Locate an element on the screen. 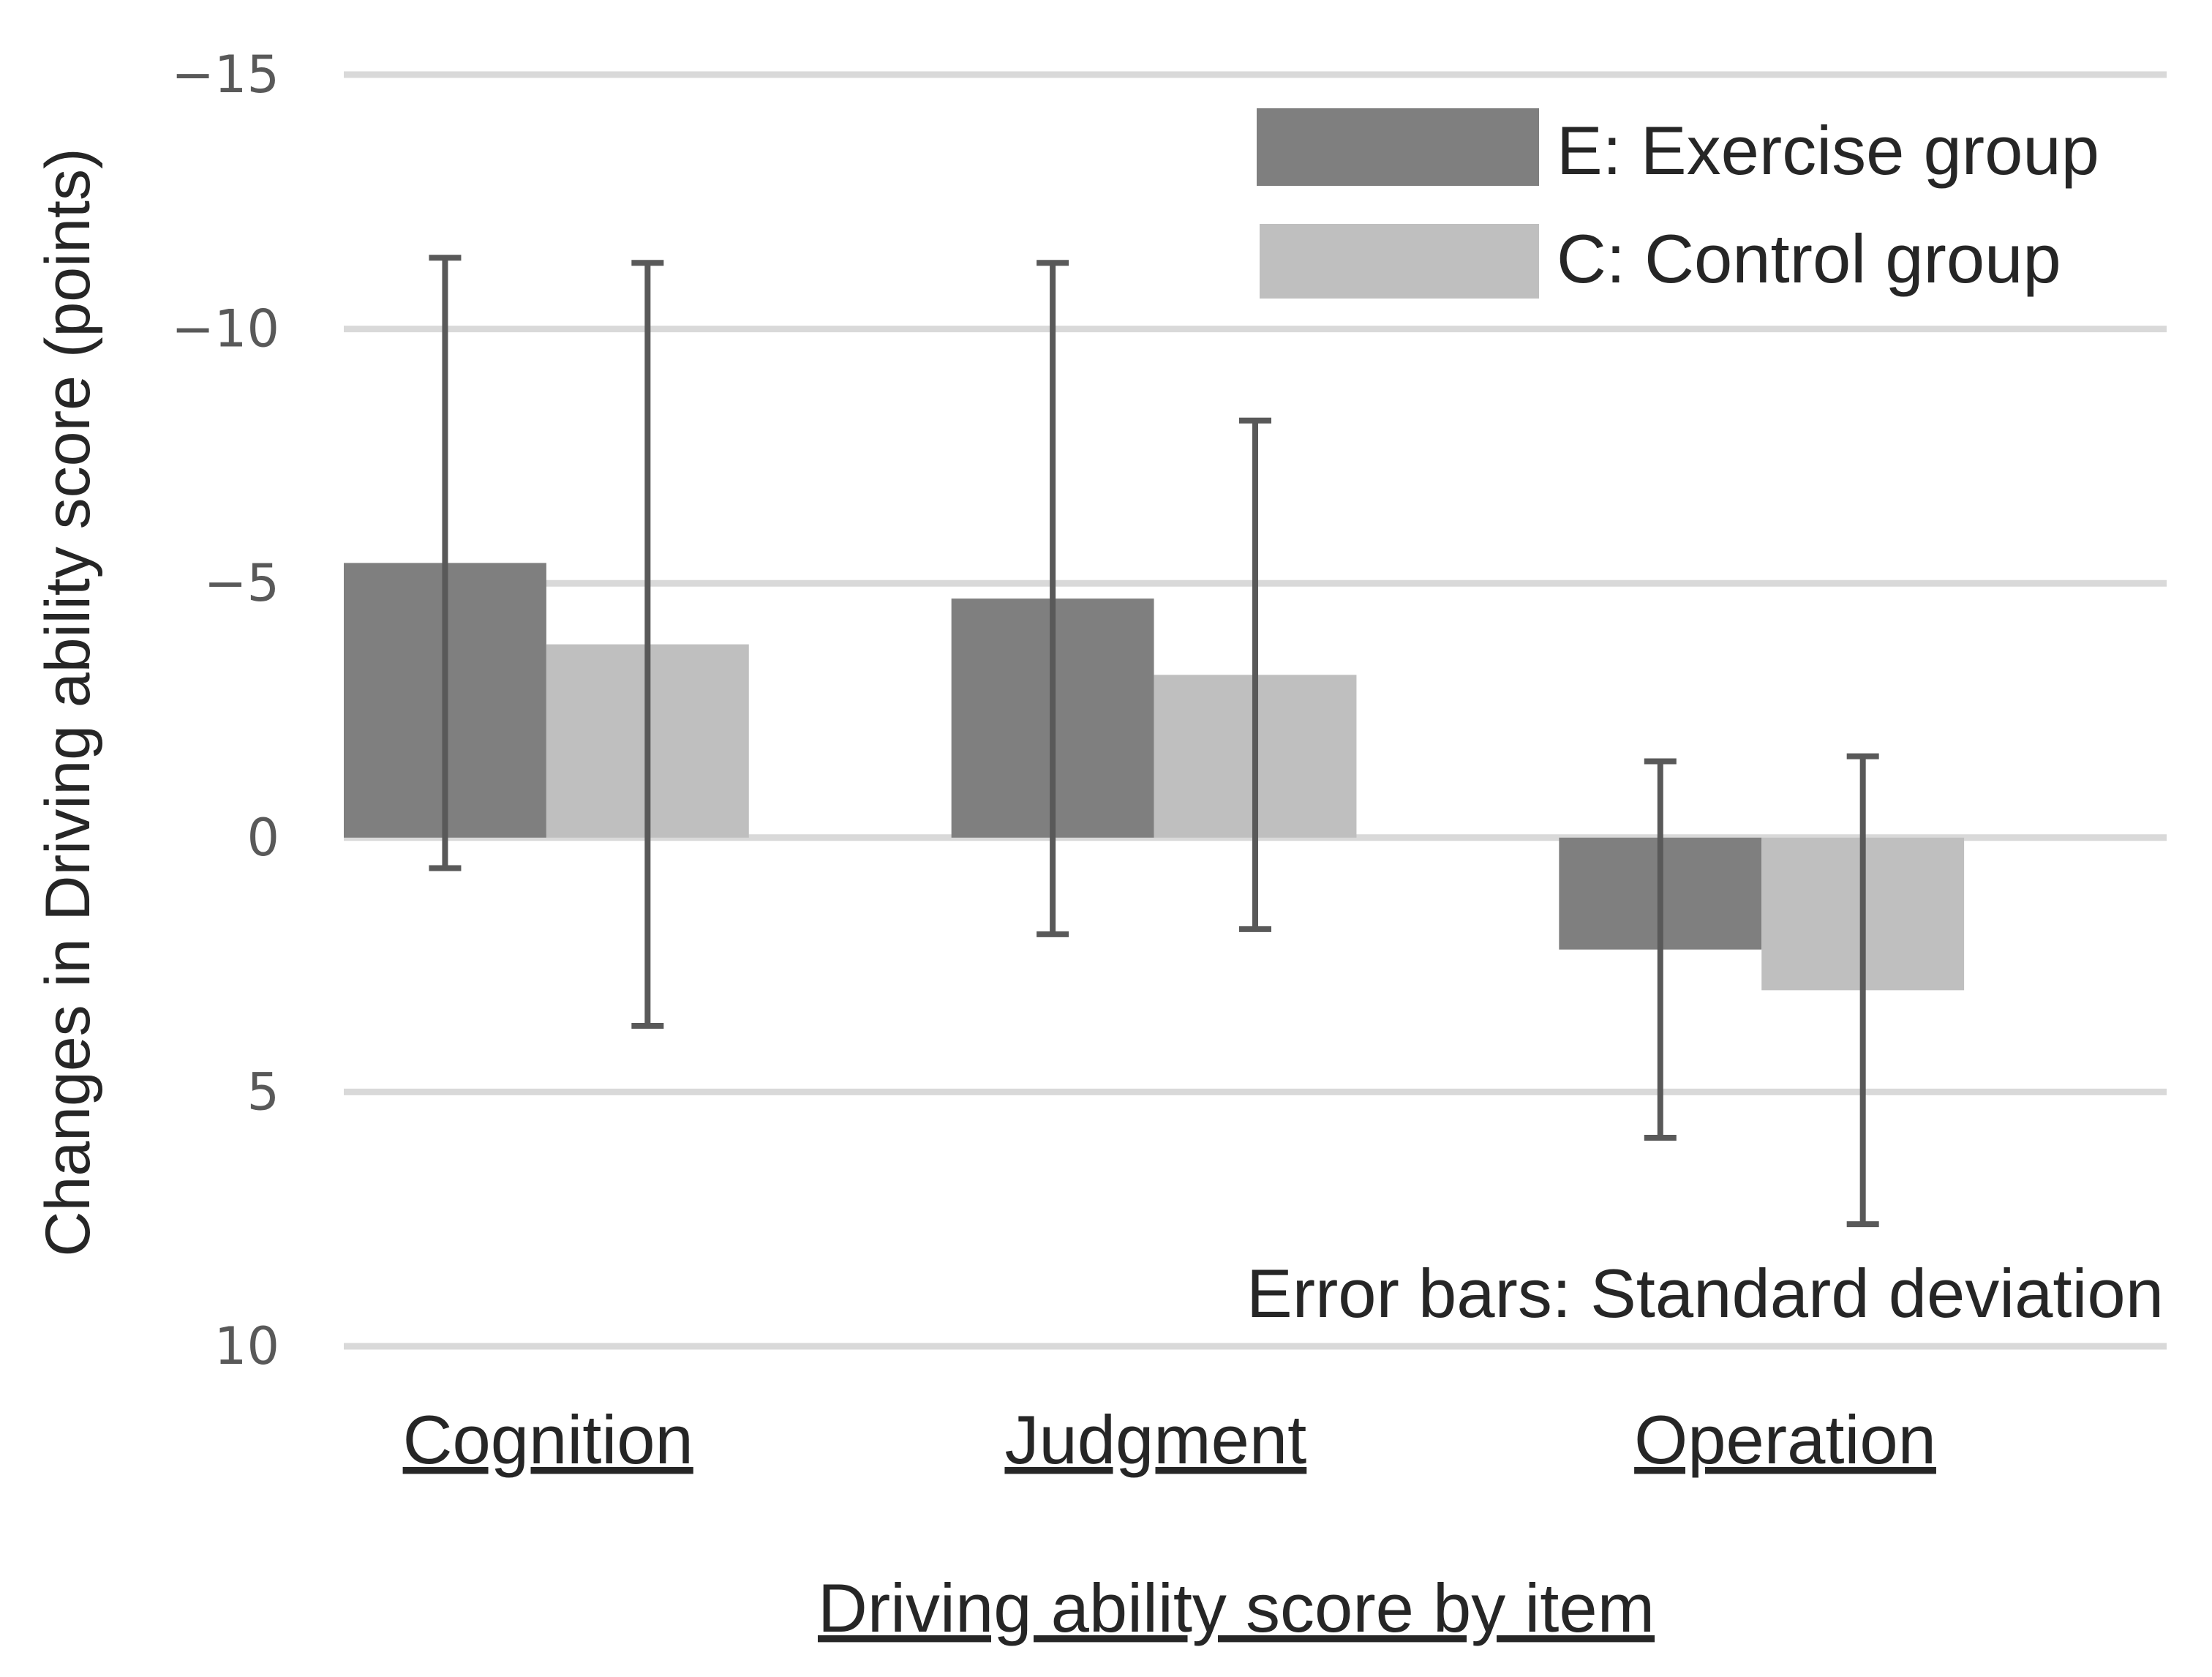 The width and height of the screenshot is (2212, 1677). y-tick-label: 5 is located at coordinates (263, 1092).